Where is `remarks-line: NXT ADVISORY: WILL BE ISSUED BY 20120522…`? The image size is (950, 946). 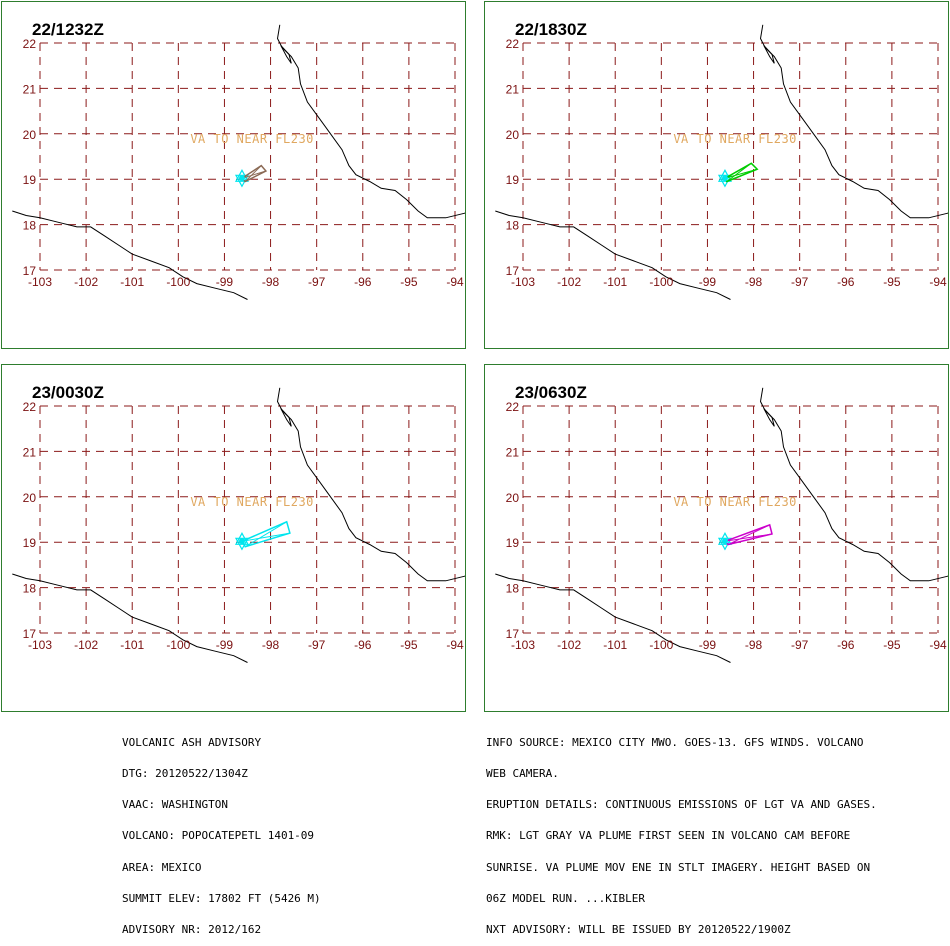 remarks-line: NXT ADVISORY: WILL BE ISSUED BY 20120522… is located at coordinates (638, 930).